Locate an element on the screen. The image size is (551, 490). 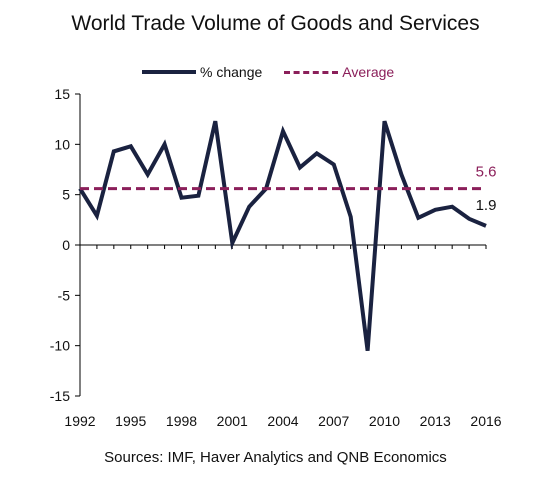
y-tick-label: -5 is located at coordinates (64, 295).